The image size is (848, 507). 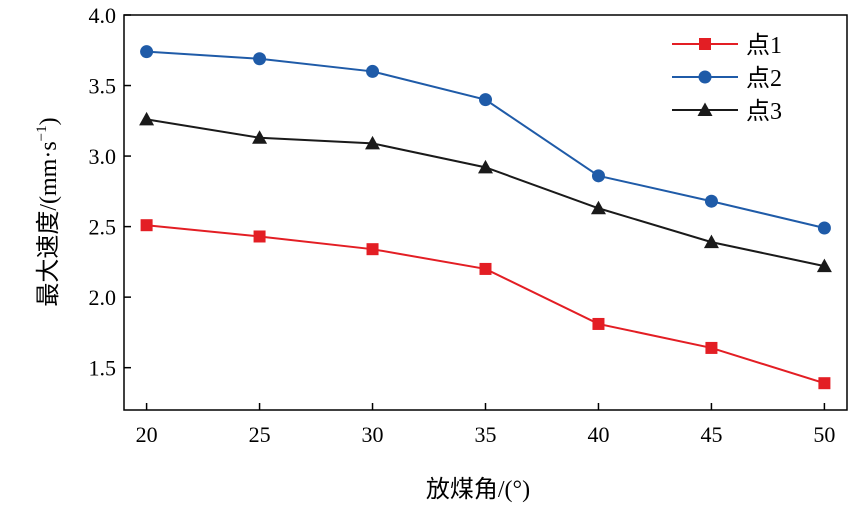 I want to click on legend: 点1 点2 点3, so click(x=727, y=78).